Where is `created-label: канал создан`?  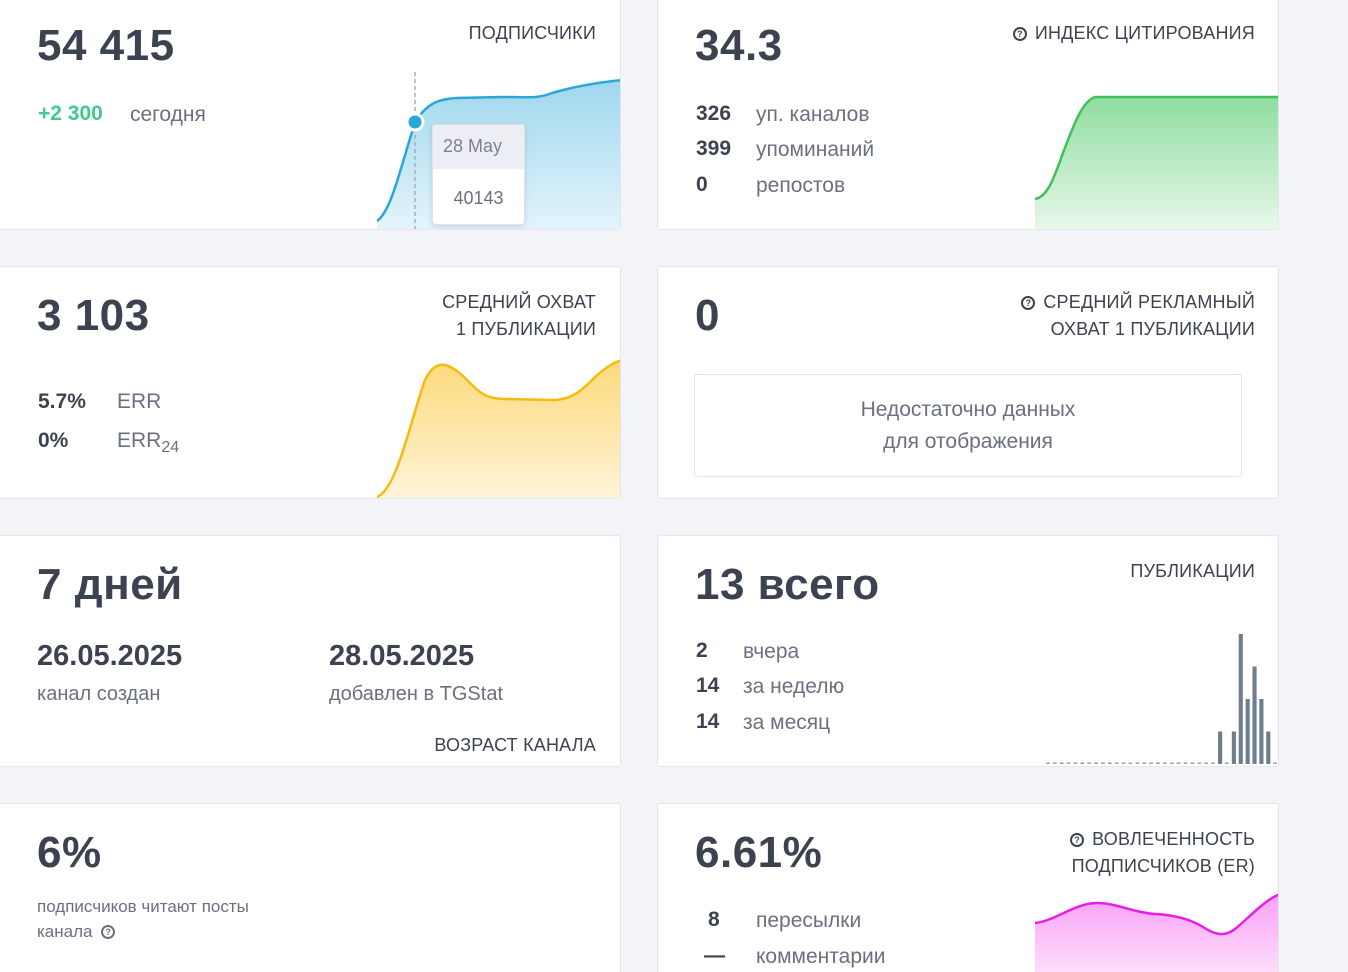 created-label: канал создан is located at coordinates (99, 694).